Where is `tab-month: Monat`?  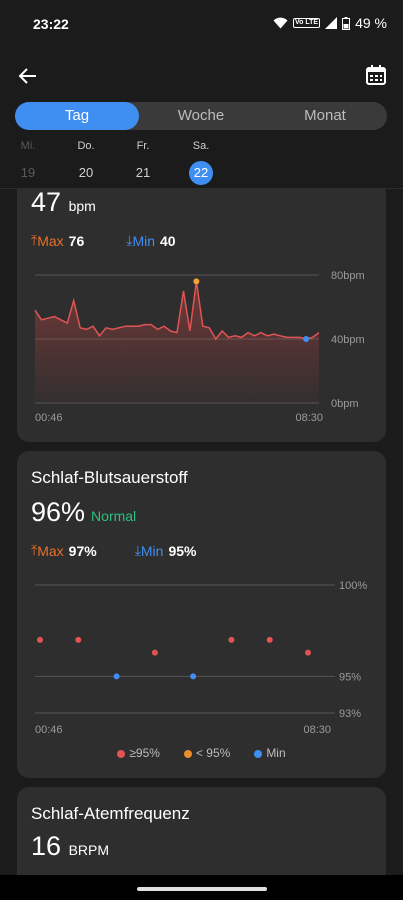
tab-month: Monat is located at coordinates (325, 115).